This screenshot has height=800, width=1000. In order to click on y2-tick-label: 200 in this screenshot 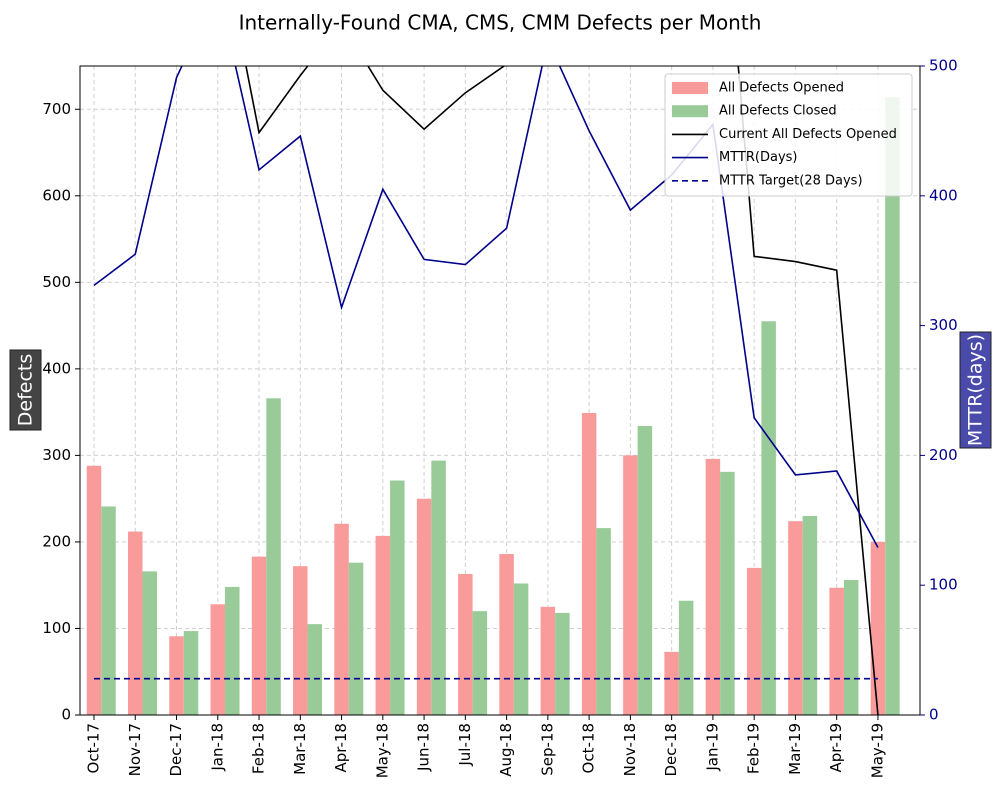, I will do `click(943, 455)`.